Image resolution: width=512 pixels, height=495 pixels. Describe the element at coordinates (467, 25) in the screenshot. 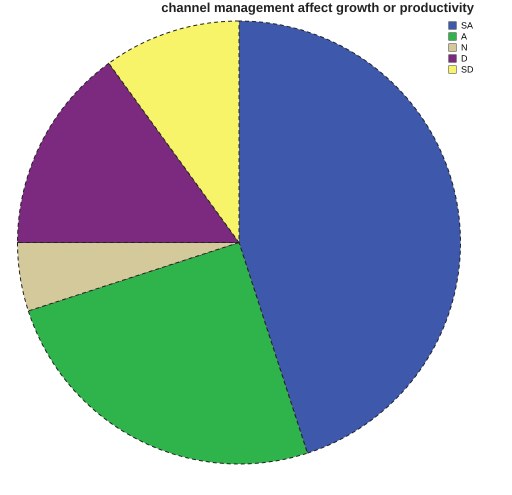

I see `legend-label: SA` at that location.